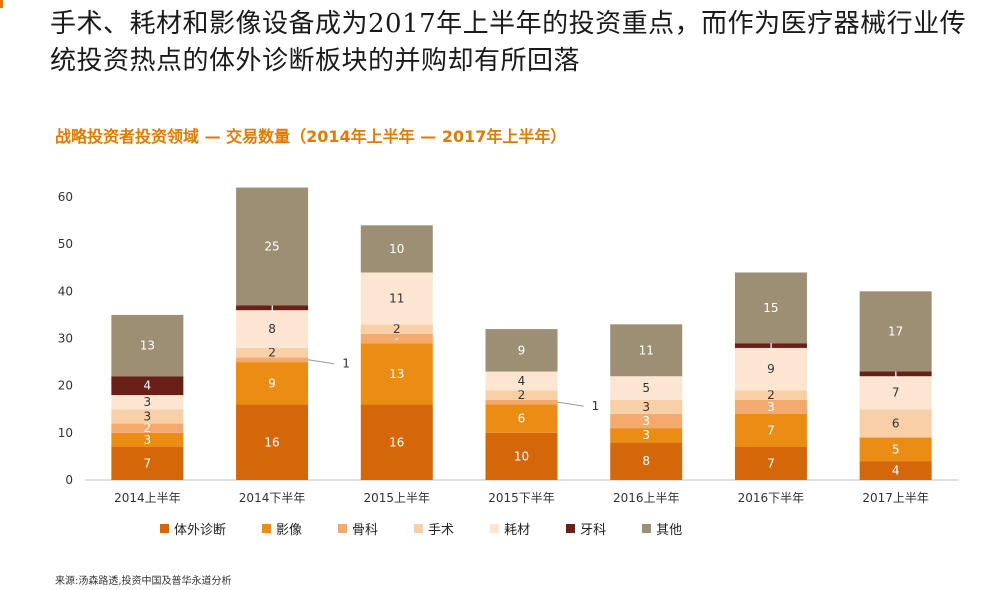 The width and height of the screenshot is (1000, 590). I want to click on legend-item: 骨科, so click(358, 528).